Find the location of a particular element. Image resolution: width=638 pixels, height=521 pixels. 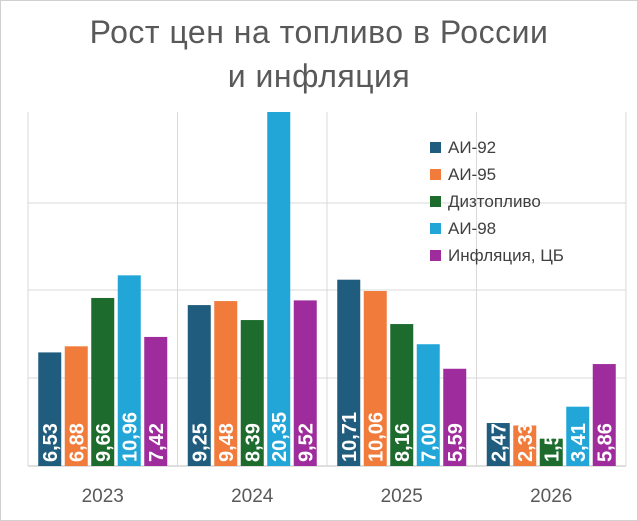

data-label: 1,57 is located at coordinates (552, 442).